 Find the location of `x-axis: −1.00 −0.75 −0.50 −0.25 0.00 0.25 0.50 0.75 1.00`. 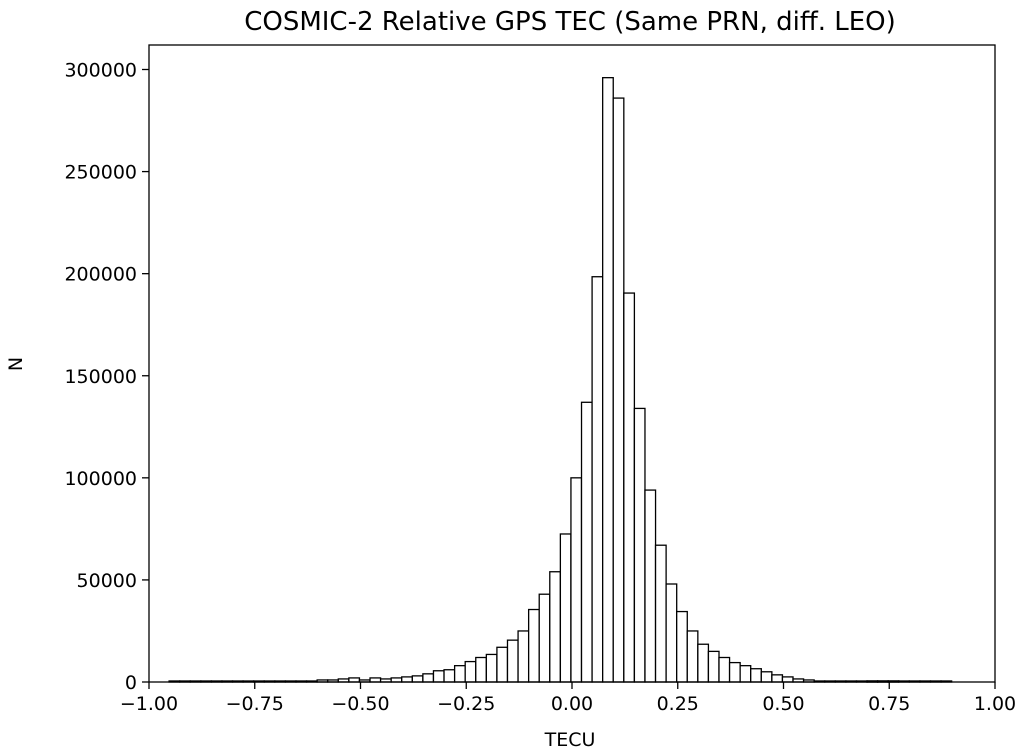

x-axis: −1.00 −0.75 −0.50 −0.25 0.00 0.25 0.50 0.75 1.00 is located at coordinates (568, 698).